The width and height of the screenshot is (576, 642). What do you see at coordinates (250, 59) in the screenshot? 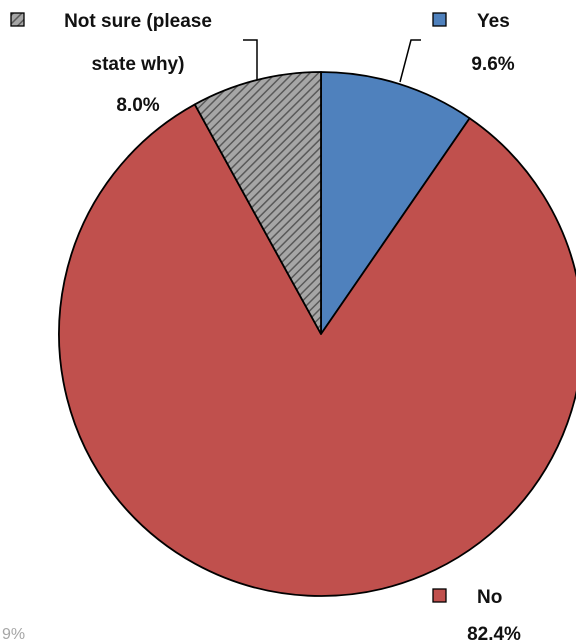
I see `leader-line-not-sure` at bounding box center [250, 59].